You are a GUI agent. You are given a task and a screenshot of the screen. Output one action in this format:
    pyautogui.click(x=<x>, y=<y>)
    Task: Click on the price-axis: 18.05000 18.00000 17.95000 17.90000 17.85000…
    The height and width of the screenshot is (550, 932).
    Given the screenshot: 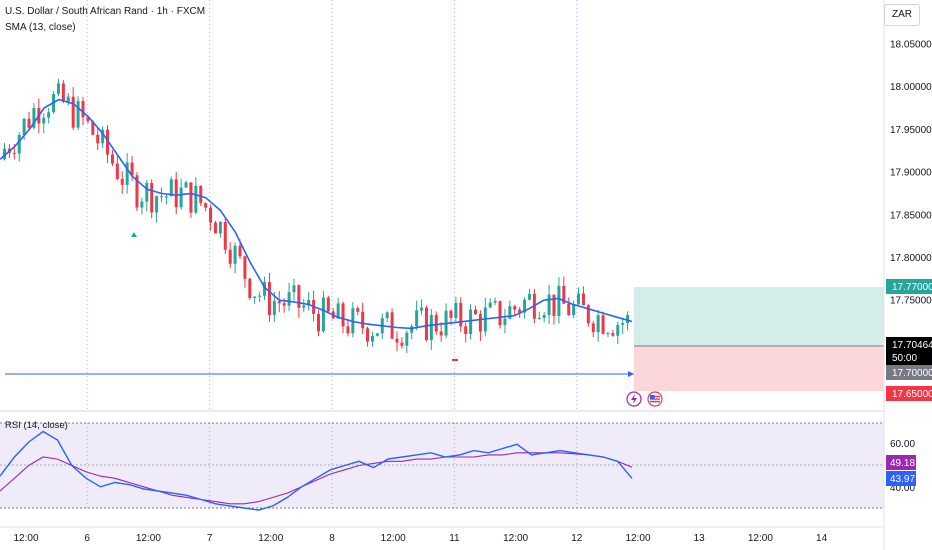 What is the action you would take?
    pyautogui.click(x=911, y=173)
    